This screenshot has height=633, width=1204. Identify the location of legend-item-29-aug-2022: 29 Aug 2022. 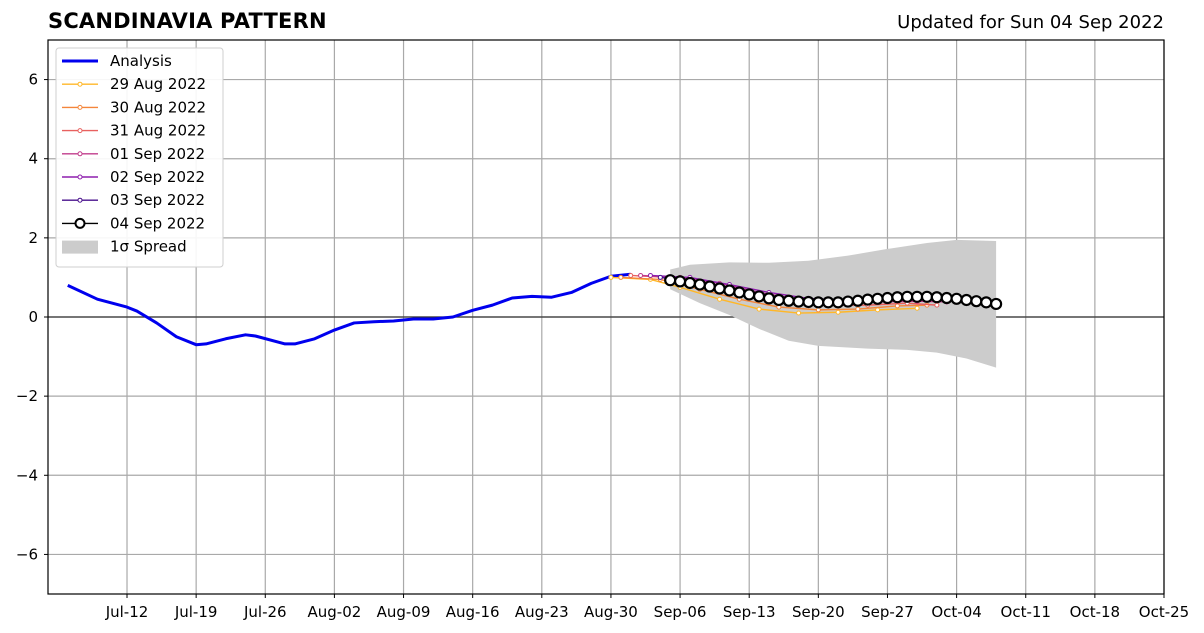
(134, 84).